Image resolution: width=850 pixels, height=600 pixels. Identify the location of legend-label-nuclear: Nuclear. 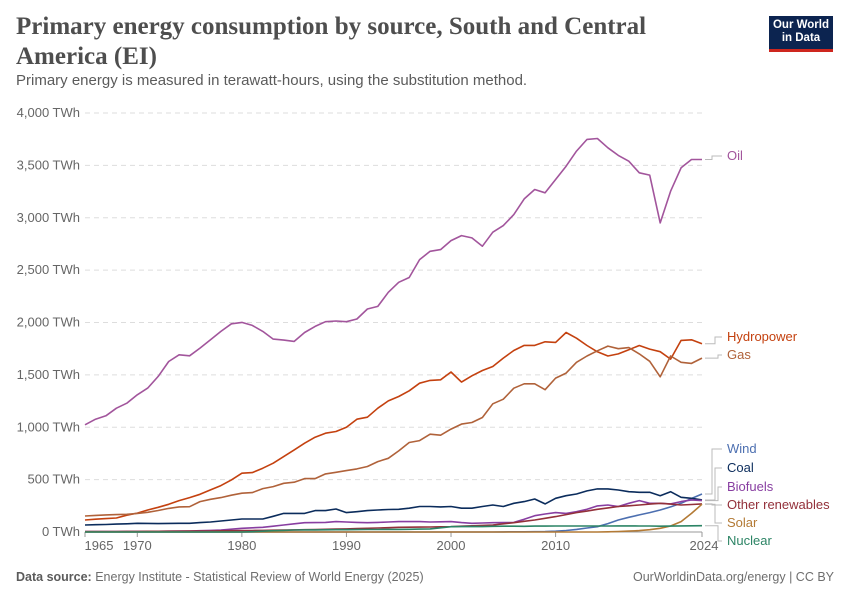
(749, 540).